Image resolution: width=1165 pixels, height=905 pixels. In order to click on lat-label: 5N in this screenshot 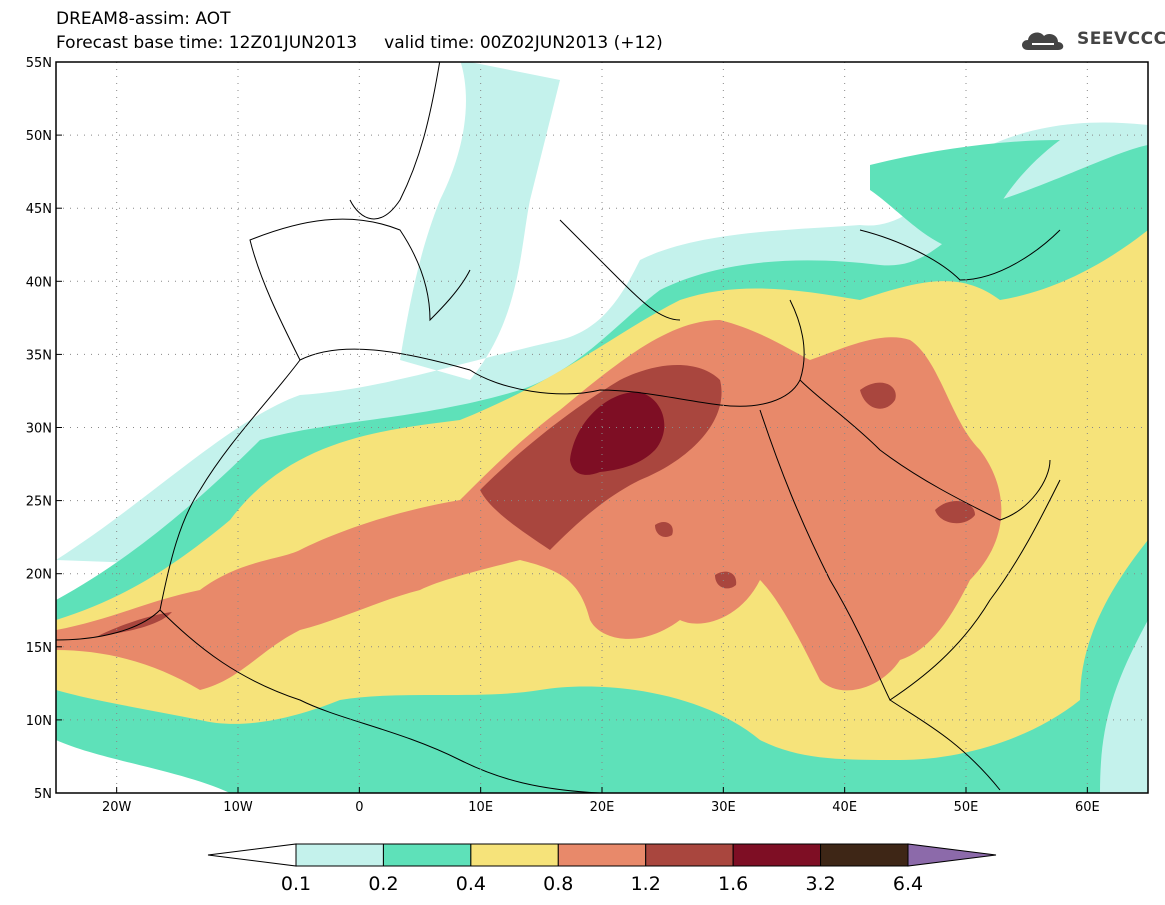, I will do `click(43, 794)`.